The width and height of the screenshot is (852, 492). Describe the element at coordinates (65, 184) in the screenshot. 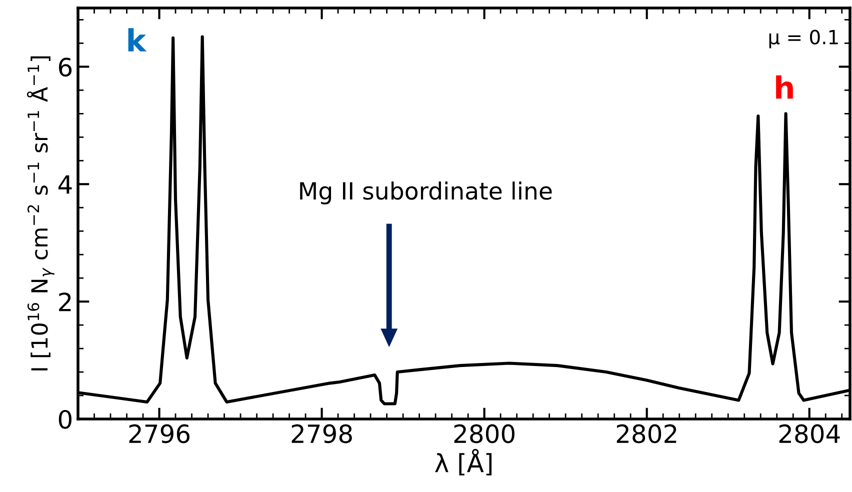

I see `y-tick-label: 4` at that location.